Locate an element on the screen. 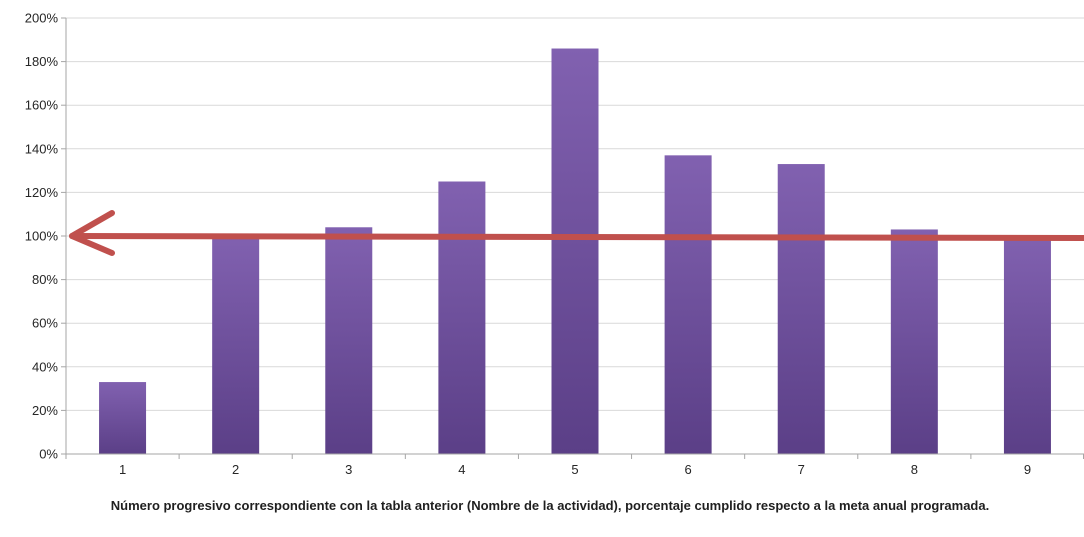 This screenshot has height=537, width=1084. x-tick-label: 1 is located at coordinates (122, 469).